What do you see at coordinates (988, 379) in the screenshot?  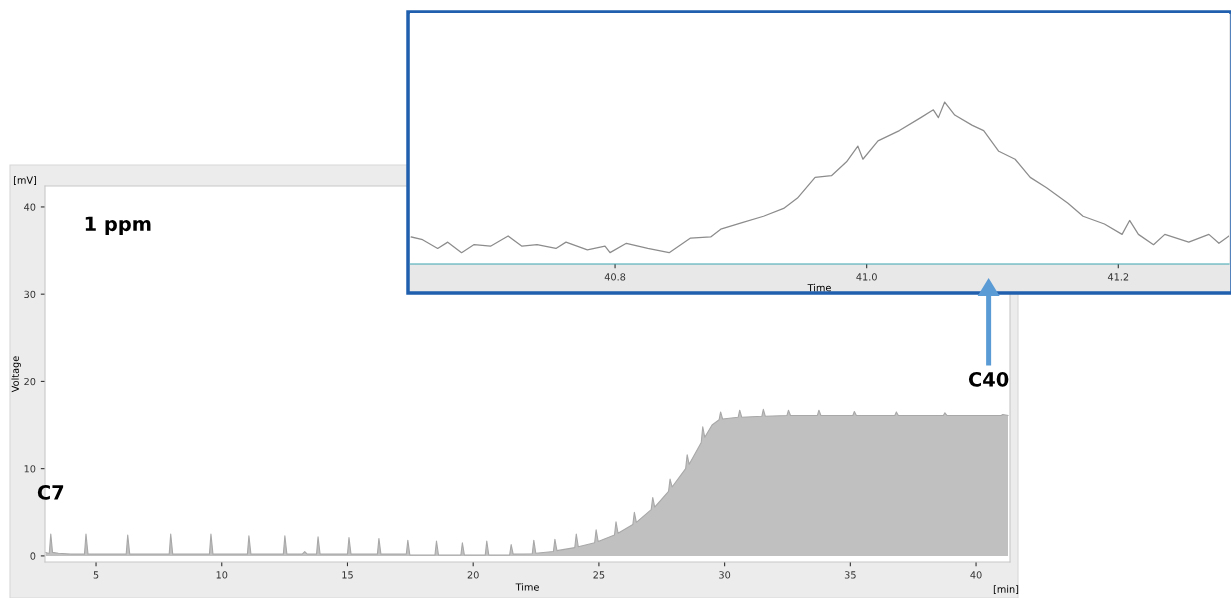 I see `annotation: C40` at bounding box center [988, 379].